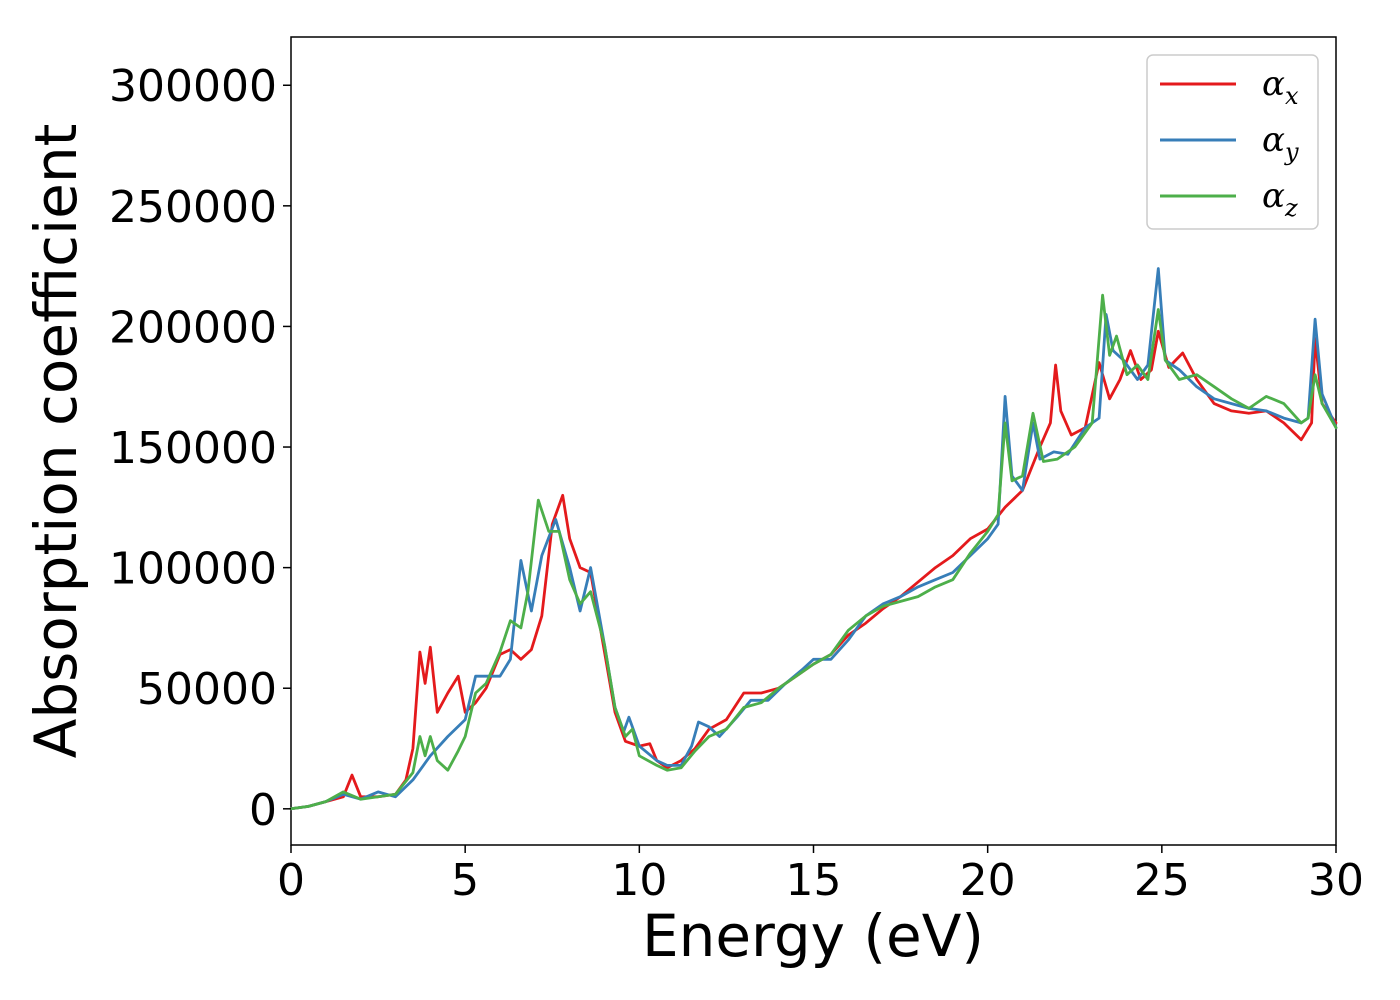 The height and width of the screenshot is (1000, 1400). I want to click on y-tick-label: 200000, so click(193, 327).